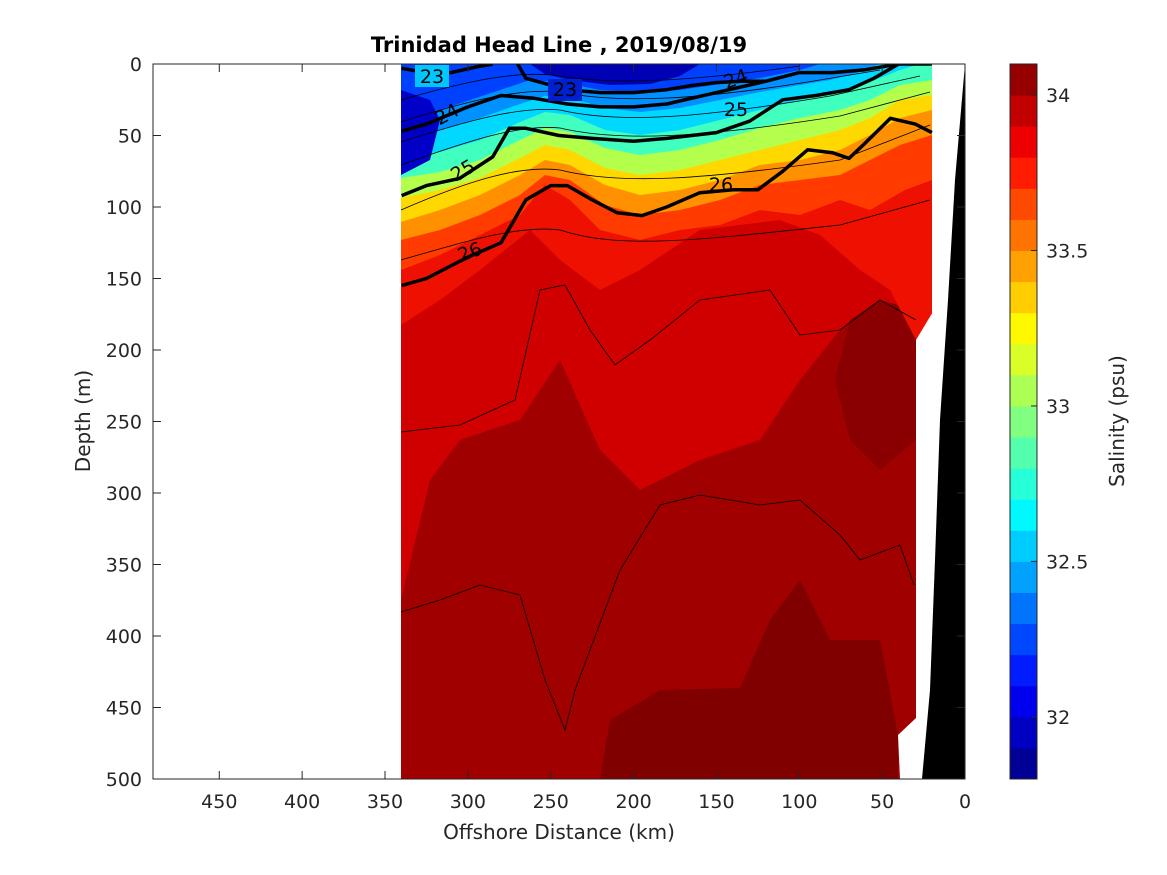  I want to click on x-tick-label: 150, so click(716, 802).